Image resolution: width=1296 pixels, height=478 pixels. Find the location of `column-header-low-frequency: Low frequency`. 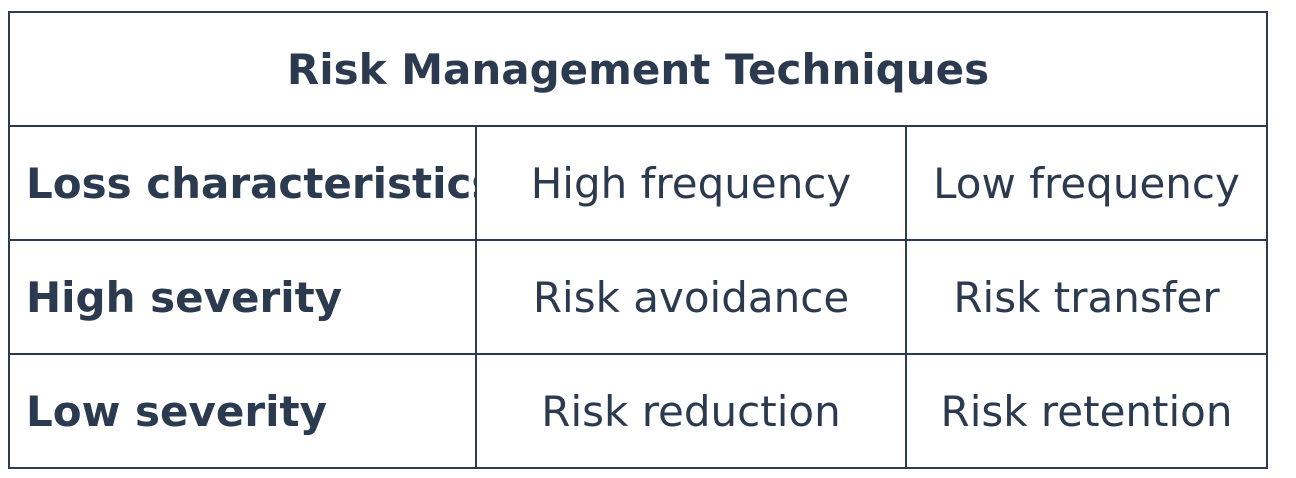

column-header-low-frequency: Low frequency is located at coordinates (1086, 183).